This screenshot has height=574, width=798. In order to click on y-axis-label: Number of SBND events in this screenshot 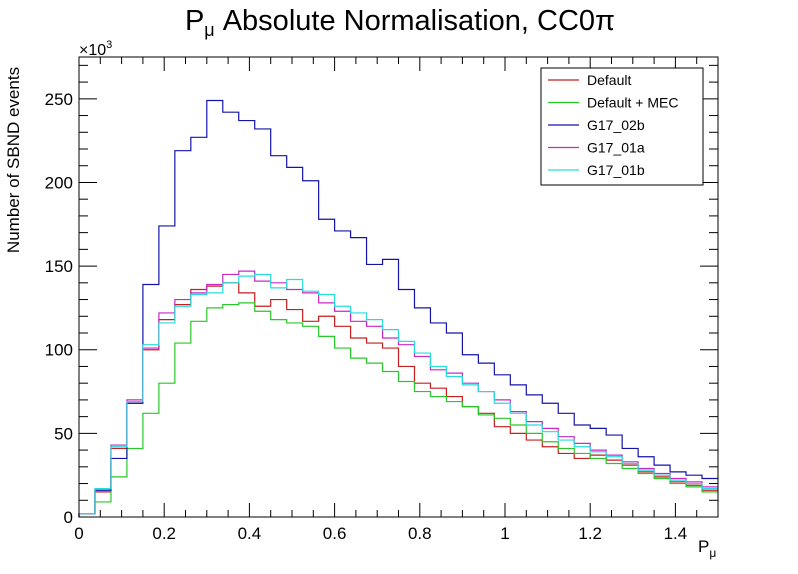, I will do `click(13, 160)`.